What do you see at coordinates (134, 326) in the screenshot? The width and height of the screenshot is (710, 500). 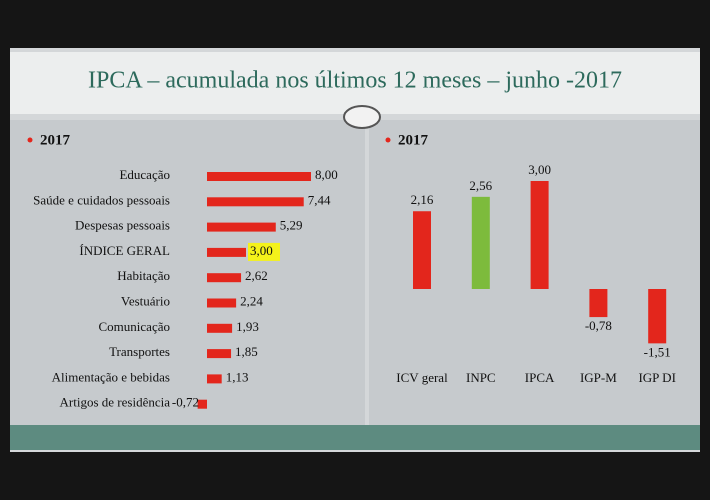 I see `category-label: Comunicação` at bounding box center [134, 326].